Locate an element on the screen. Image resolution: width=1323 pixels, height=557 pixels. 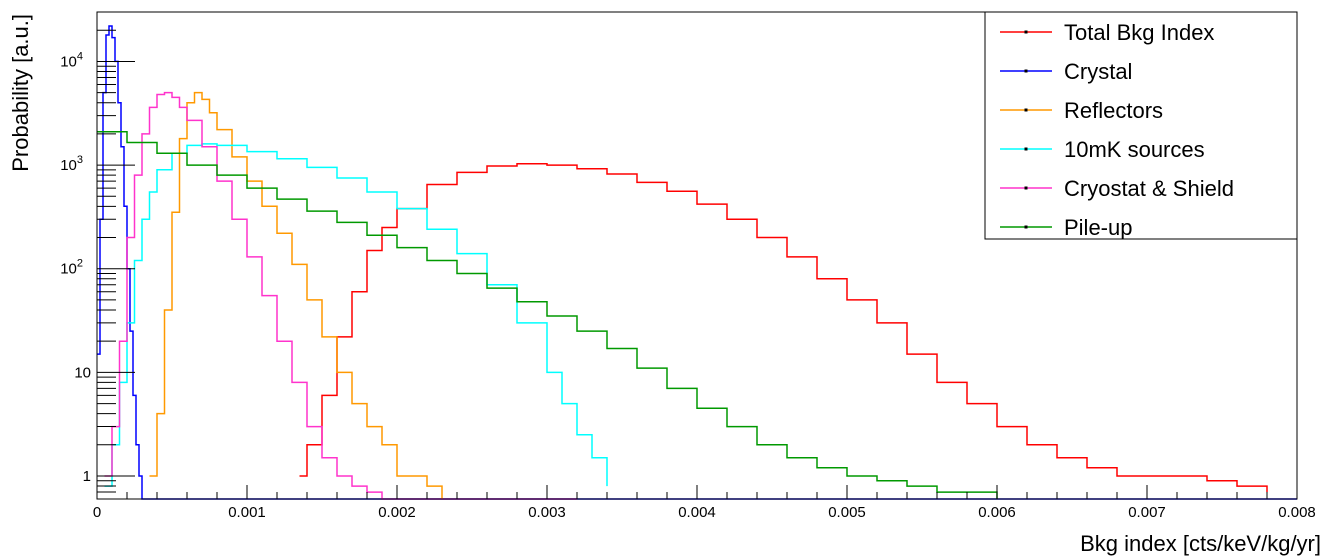
x-tick-label: 0.003 is located at coordinates (547, 512).